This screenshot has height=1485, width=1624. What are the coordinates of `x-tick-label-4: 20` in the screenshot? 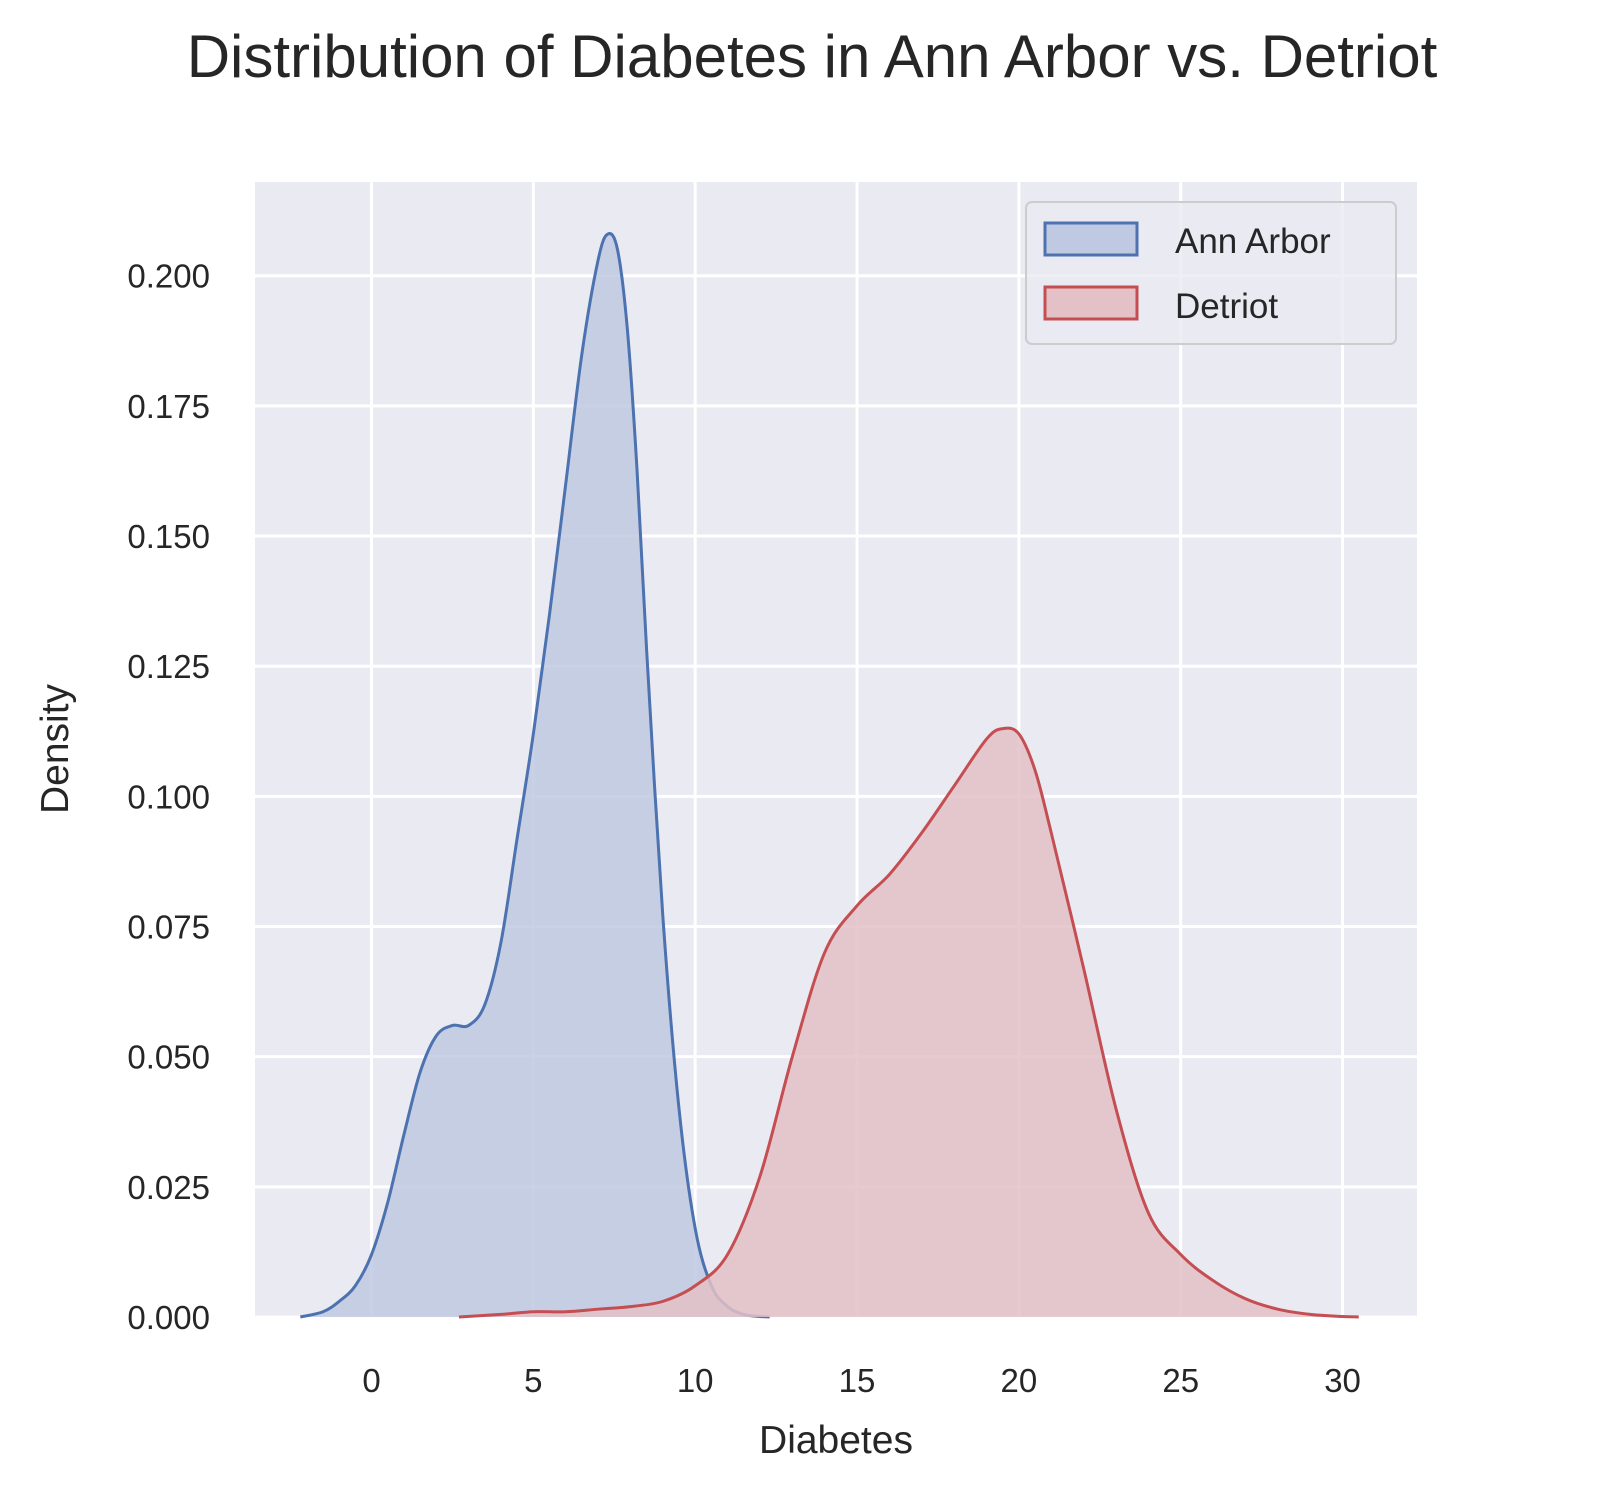 It's located at (1019, 1380).